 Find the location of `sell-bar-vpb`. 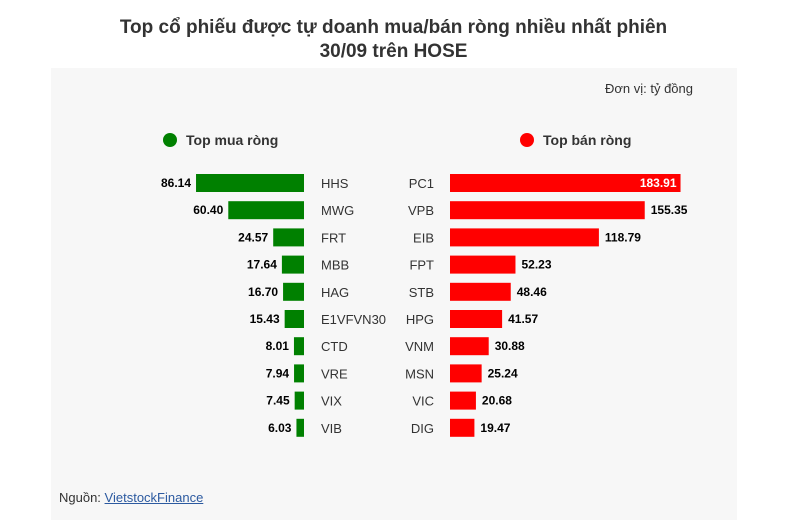

sell-bar-vpb is located at coordinates (547, 210).